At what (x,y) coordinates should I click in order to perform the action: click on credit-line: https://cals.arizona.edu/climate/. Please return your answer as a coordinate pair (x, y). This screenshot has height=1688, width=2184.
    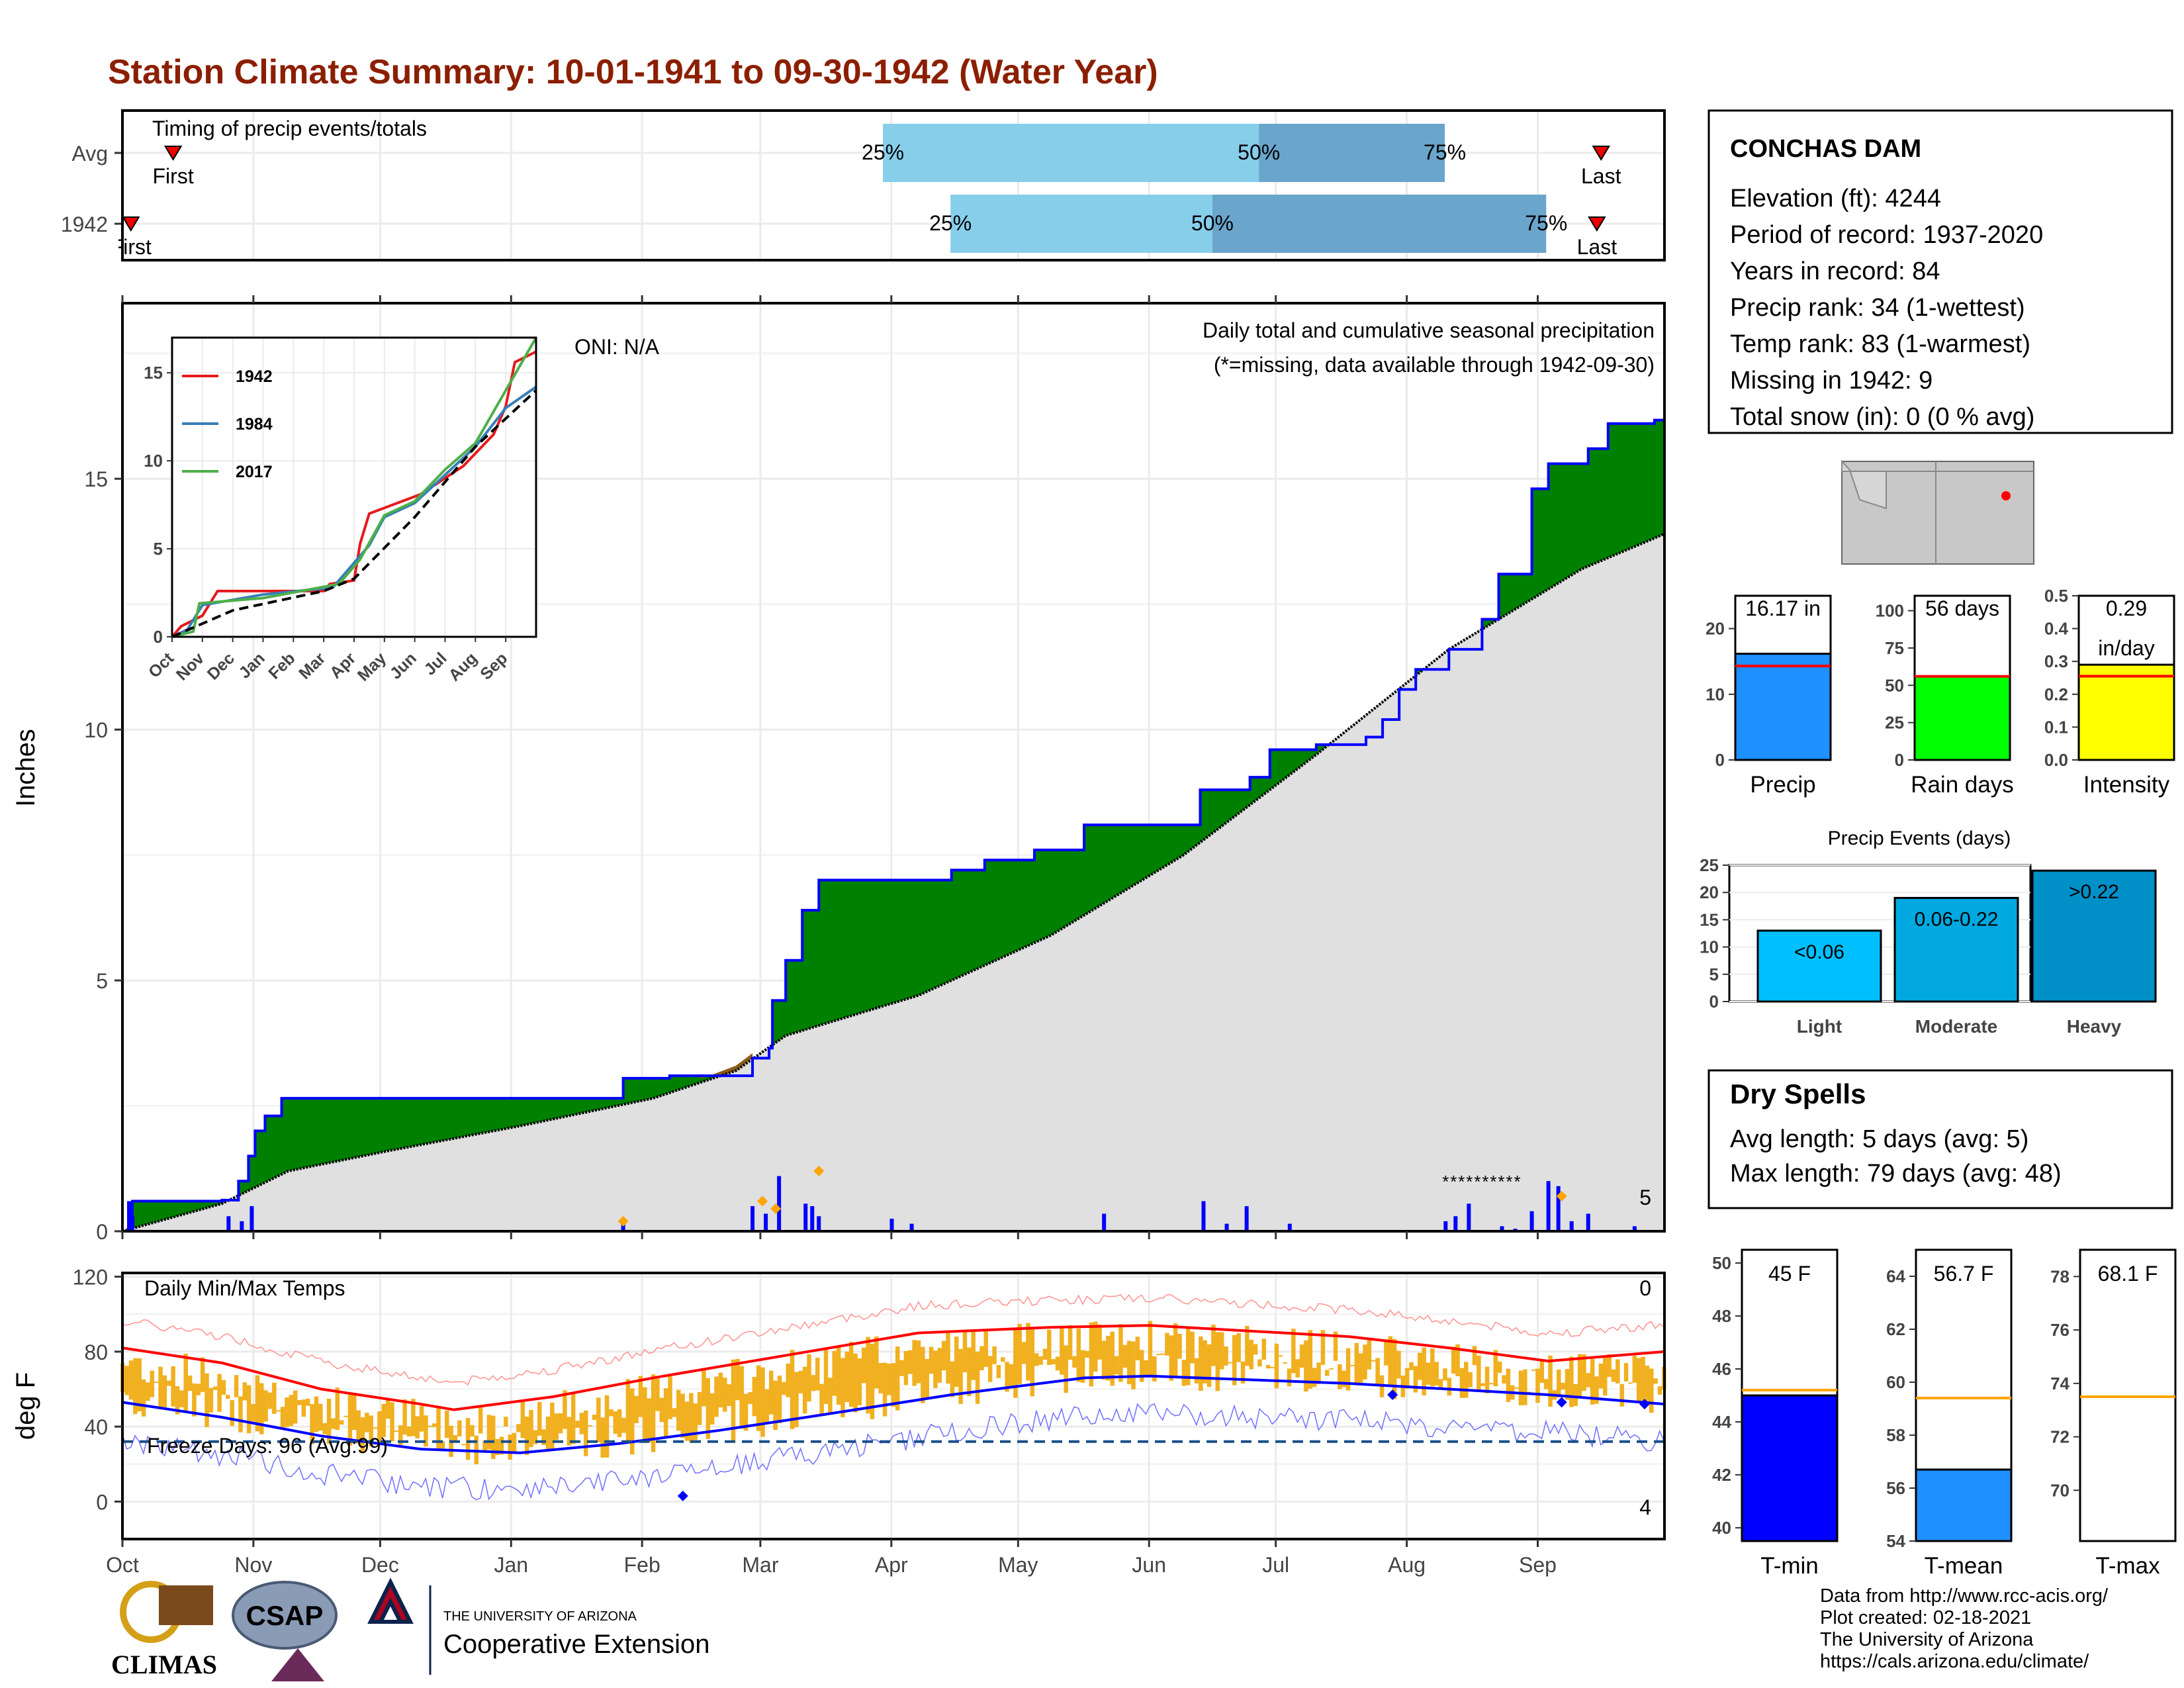
    Looking at the image, I should click on (1954, 1661).